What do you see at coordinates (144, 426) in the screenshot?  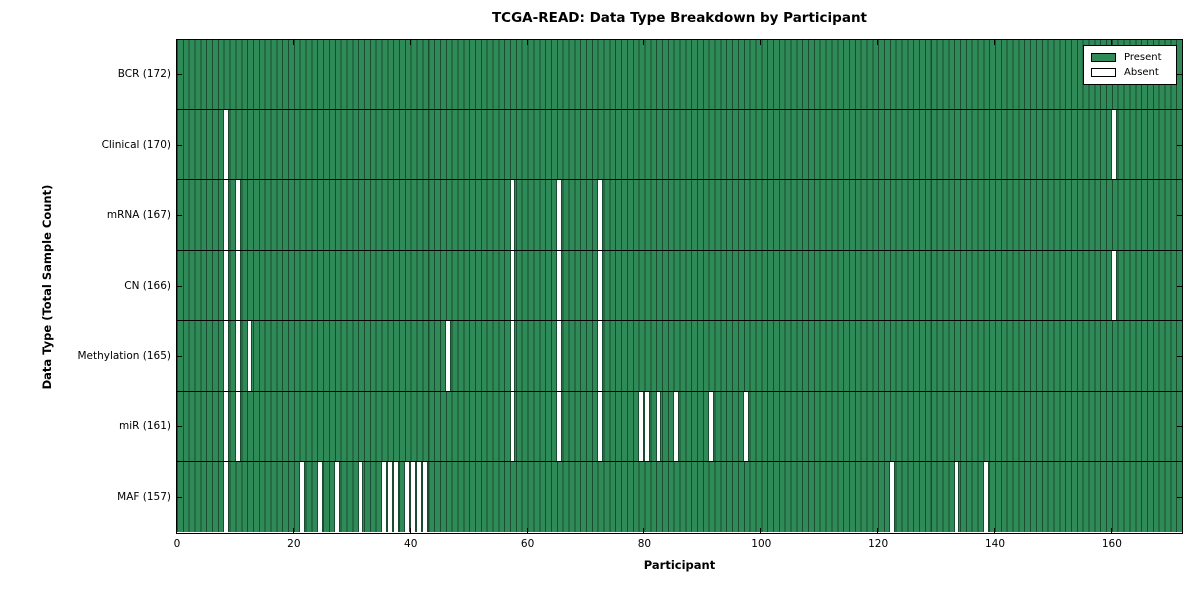 I see `y-tick-label: miR (161)` at bounding box center [144, 426].